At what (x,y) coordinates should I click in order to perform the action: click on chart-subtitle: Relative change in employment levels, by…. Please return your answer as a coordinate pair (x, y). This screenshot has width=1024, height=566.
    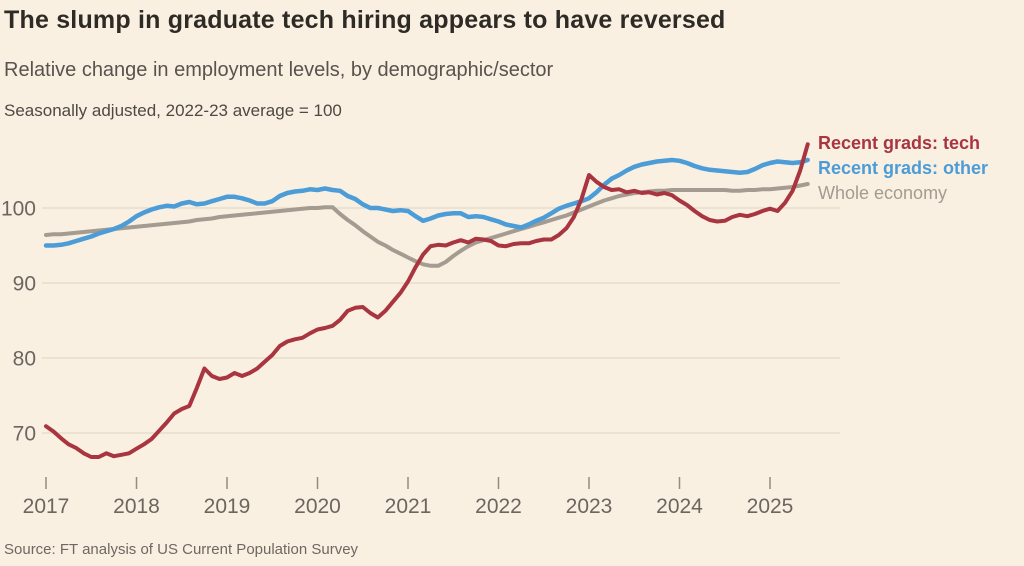
    Looking at the image, I should click on (279, 70).